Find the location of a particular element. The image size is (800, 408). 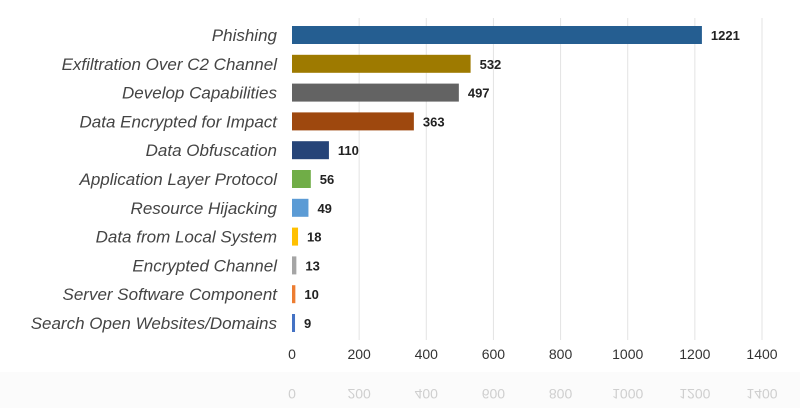

reflection-band is located at coordinates (400, 390).